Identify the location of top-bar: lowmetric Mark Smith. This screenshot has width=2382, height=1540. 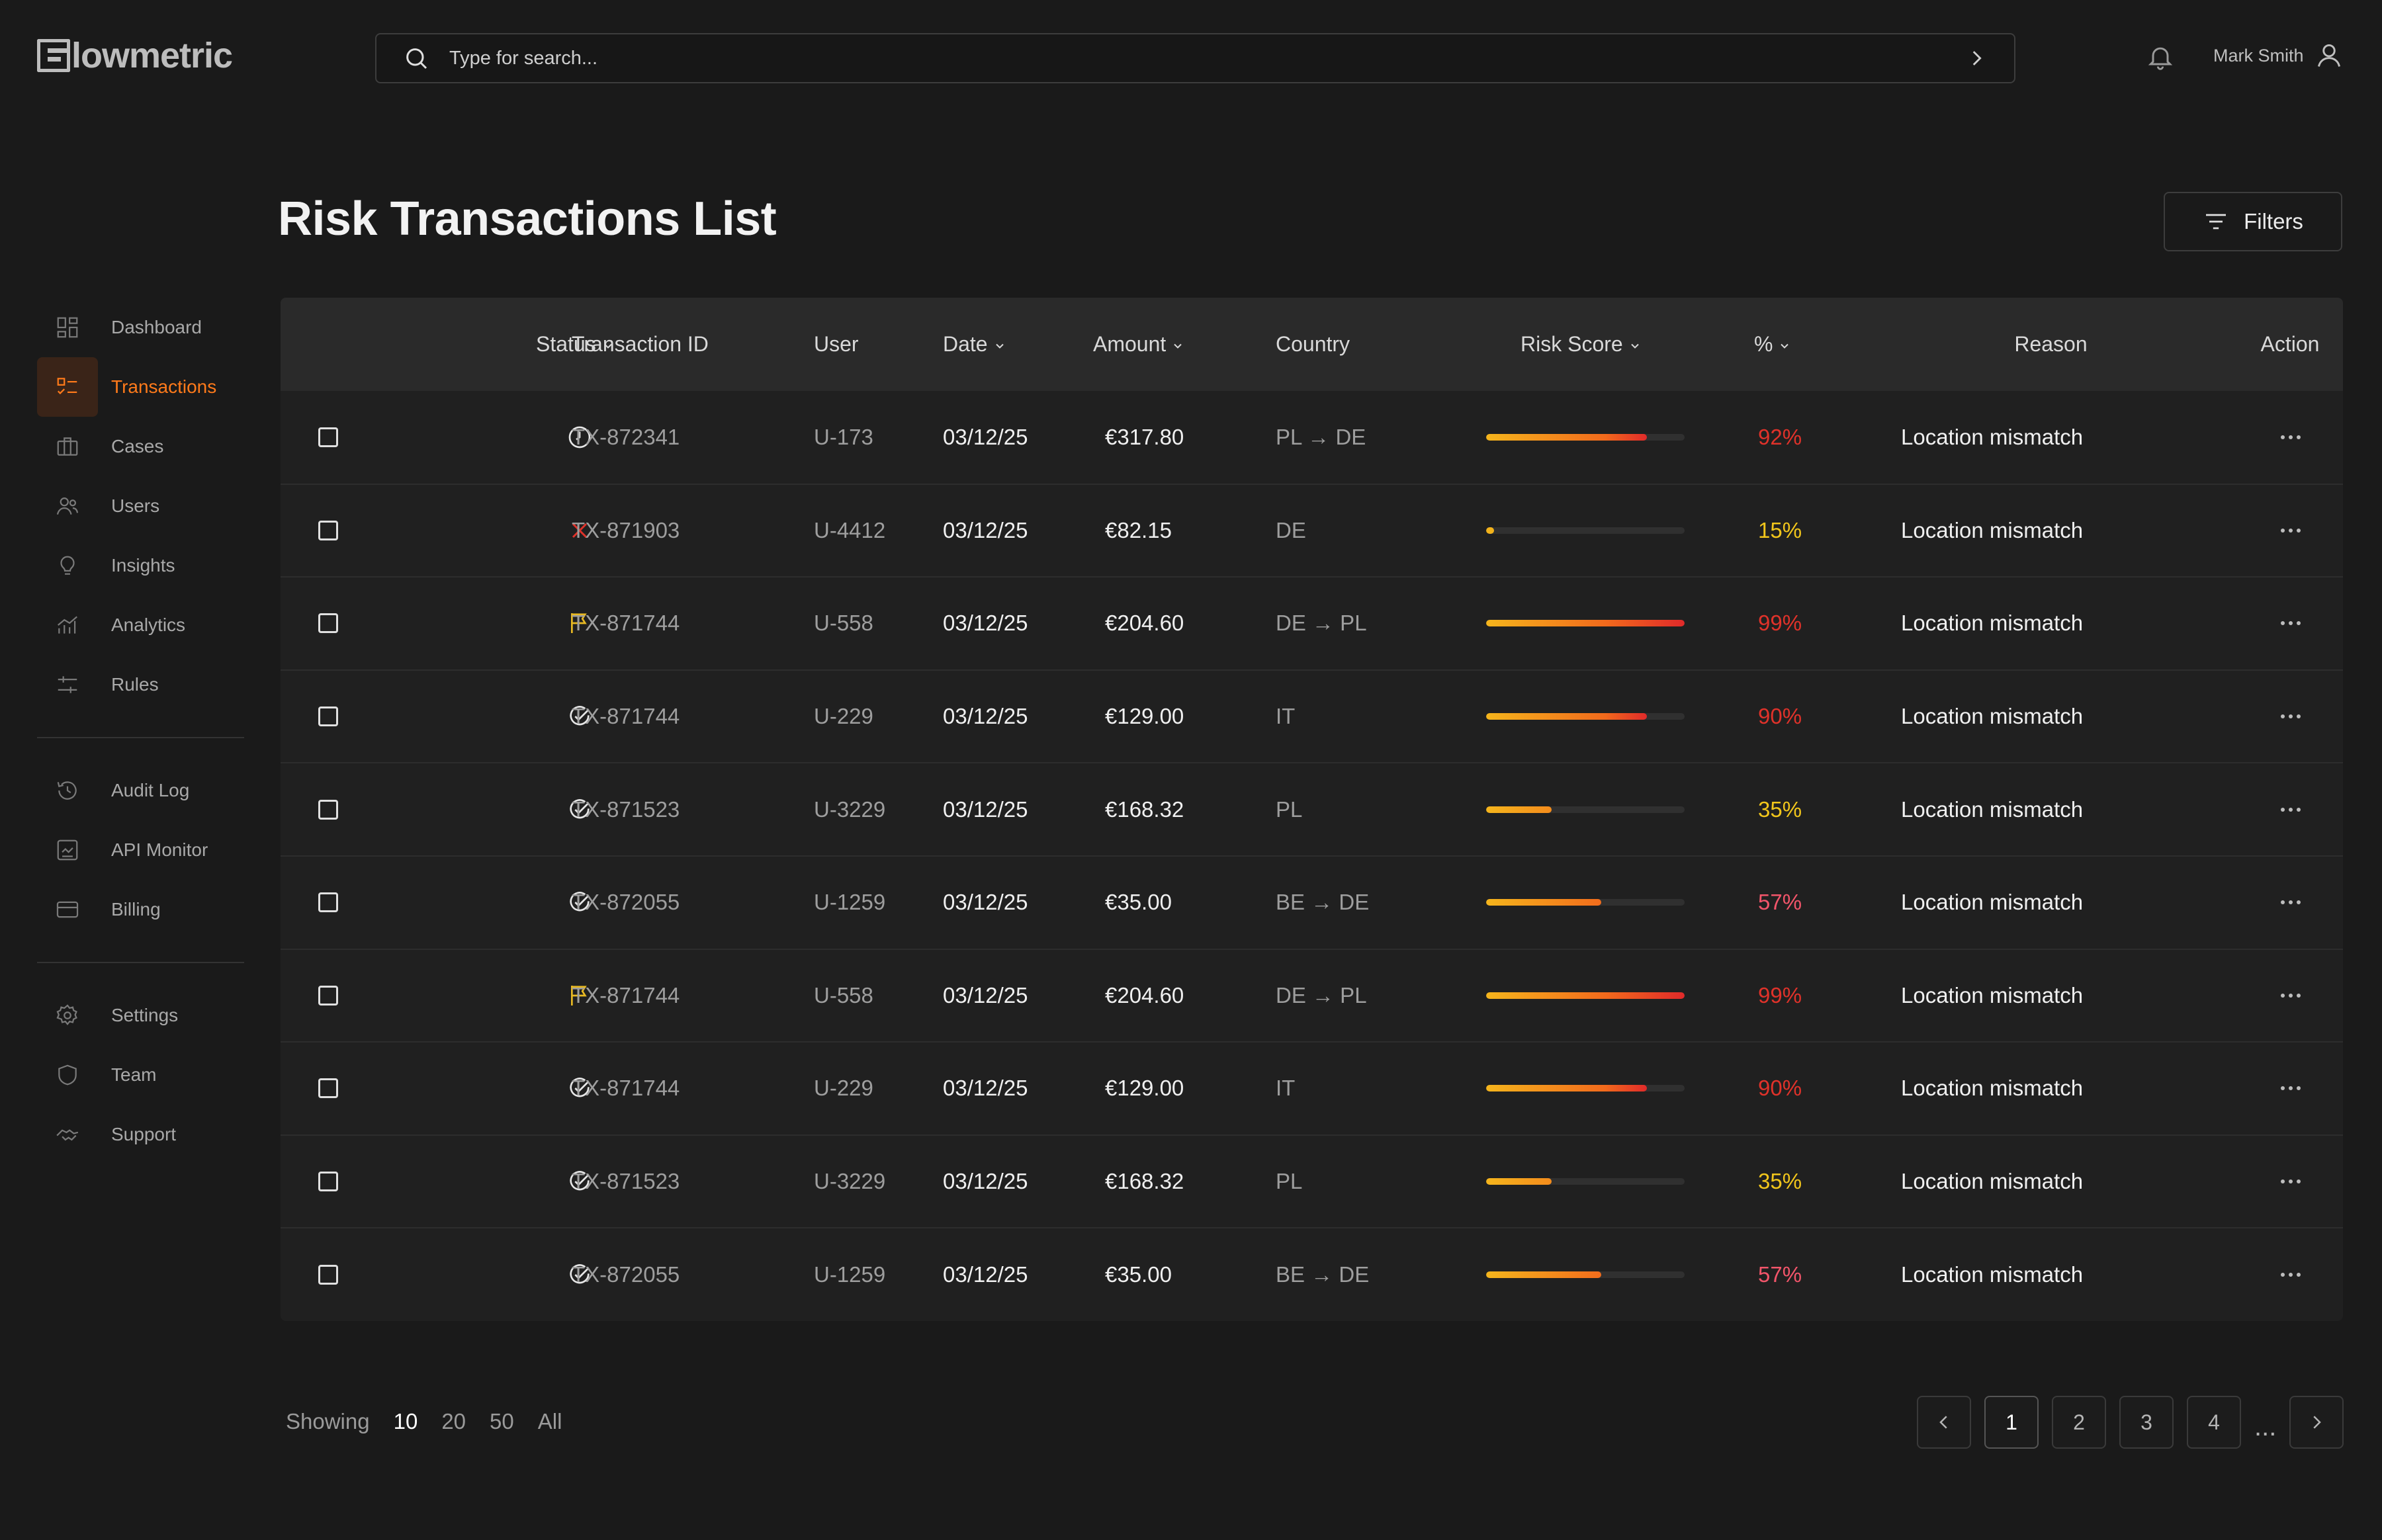
(1191, 58).